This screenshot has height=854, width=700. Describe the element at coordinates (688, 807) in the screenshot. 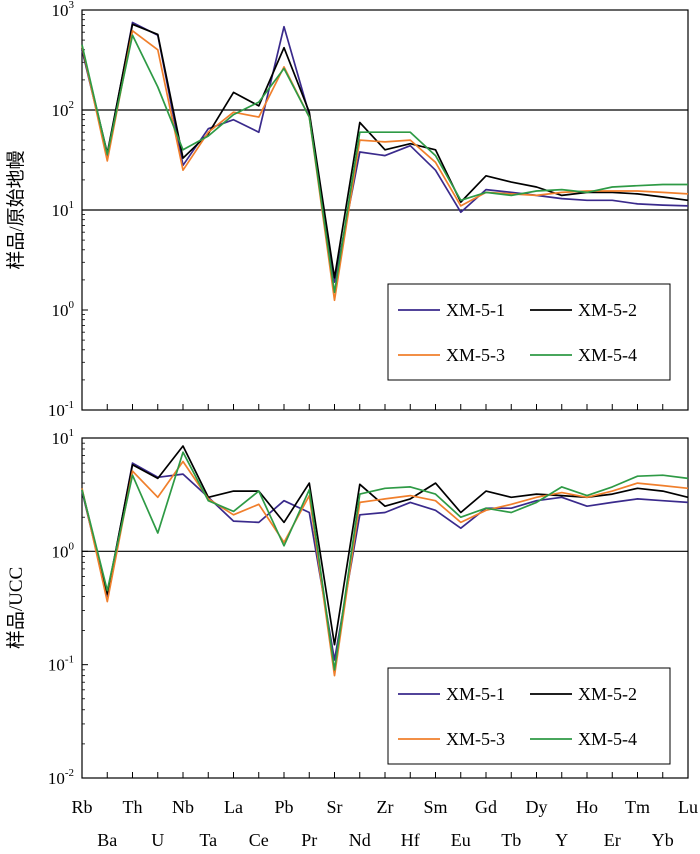

I see `x-tick-label: Lu` at that location.